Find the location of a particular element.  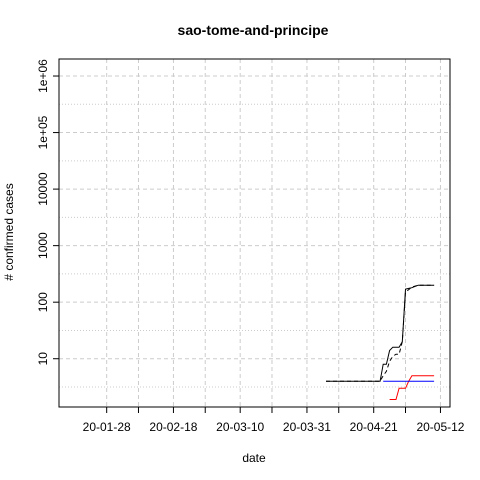

x-tick-label: 20-03-10 is located at coordinates (240, 427).